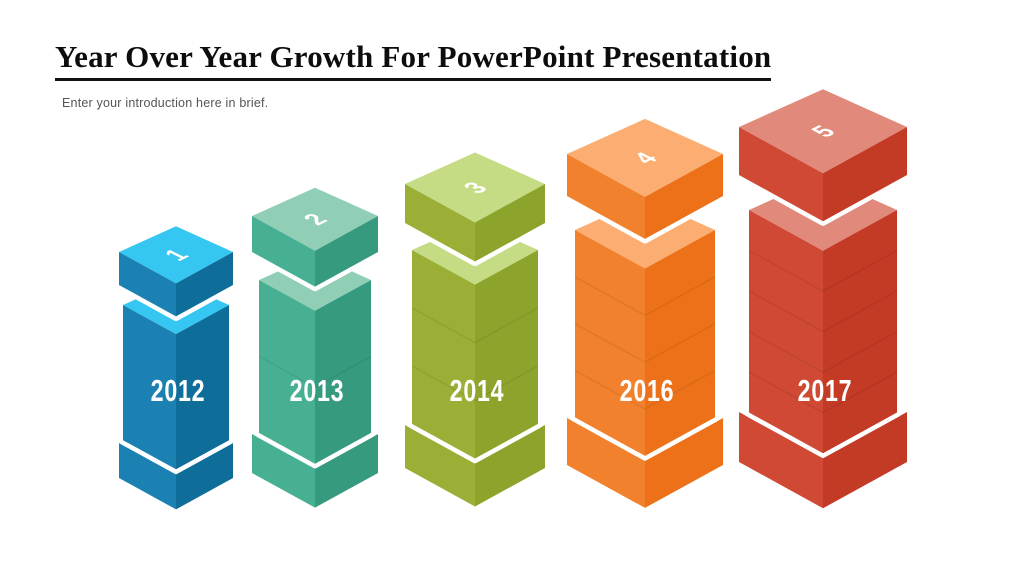 This screenshot has width=1024, height=576. What do you see at coordinates (178, 390) in the screenshot?
I see `year-label: 2012` at bounding box center [178, 390].